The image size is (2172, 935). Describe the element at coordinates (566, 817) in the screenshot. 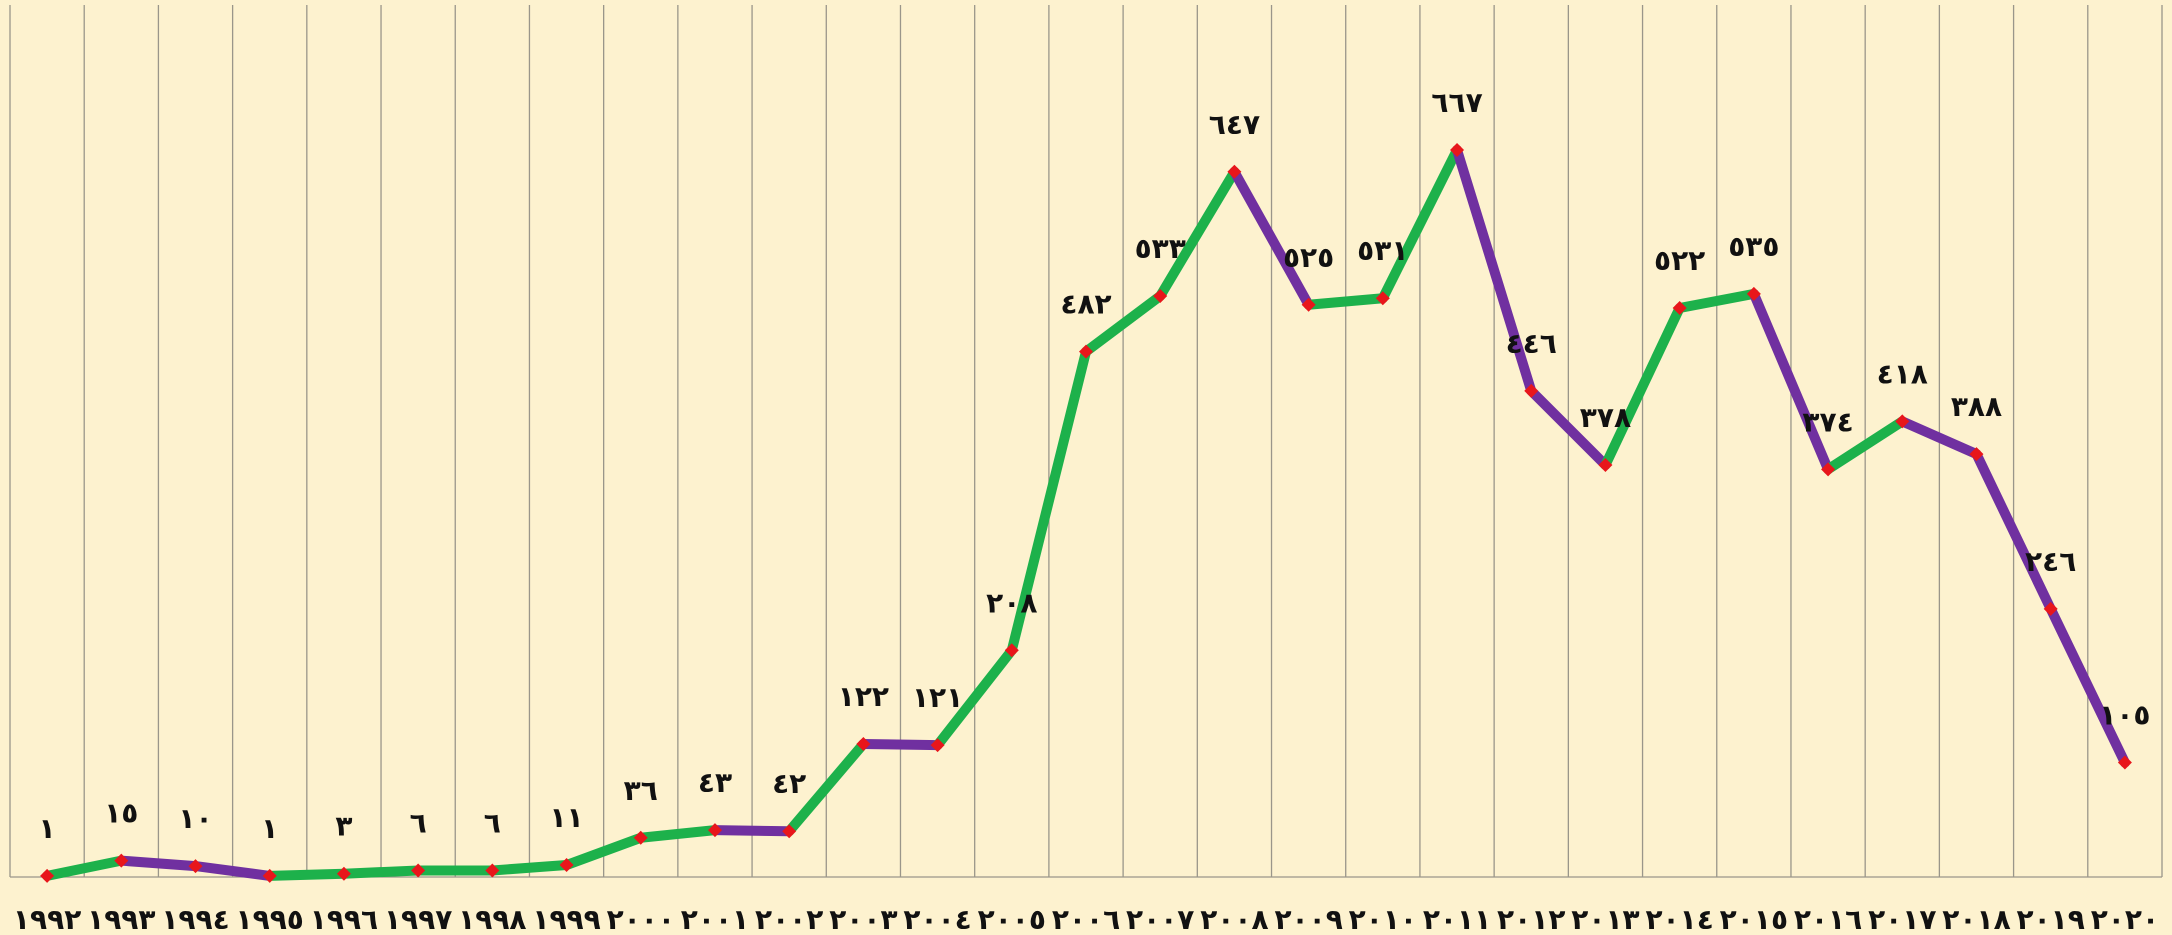

I see `data-label: ١١` at that location.